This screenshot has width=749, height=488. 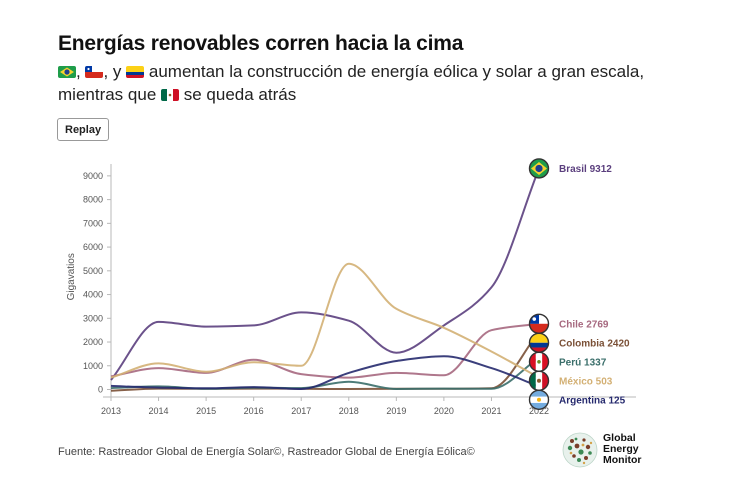 What do you see at coordinates (586, 381) in the screenshot?
I see `end-label-mexico: México 503` at bounding box center [586, 381].